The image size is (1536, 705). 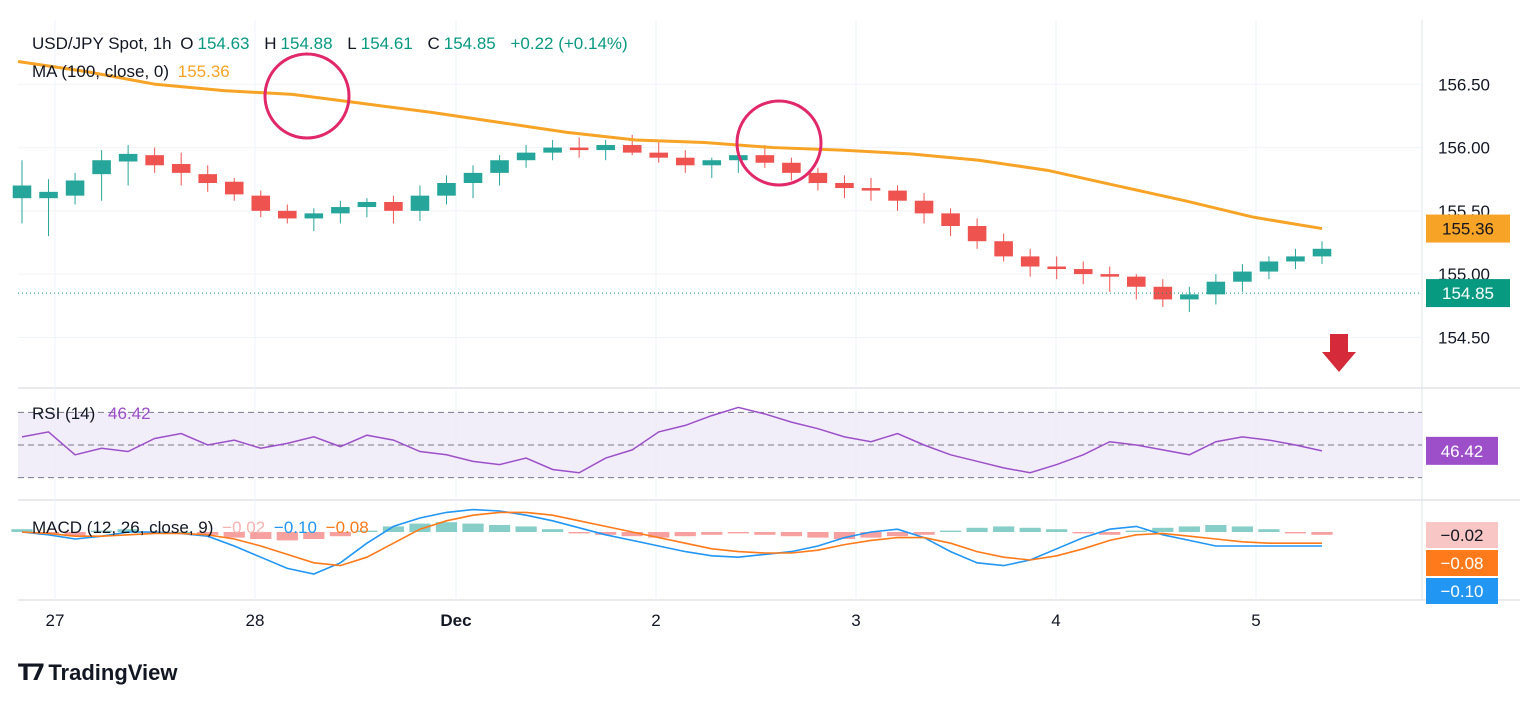 I want to click on rsi-value-tag-label: 46.42, so click(x=1462, y=451).